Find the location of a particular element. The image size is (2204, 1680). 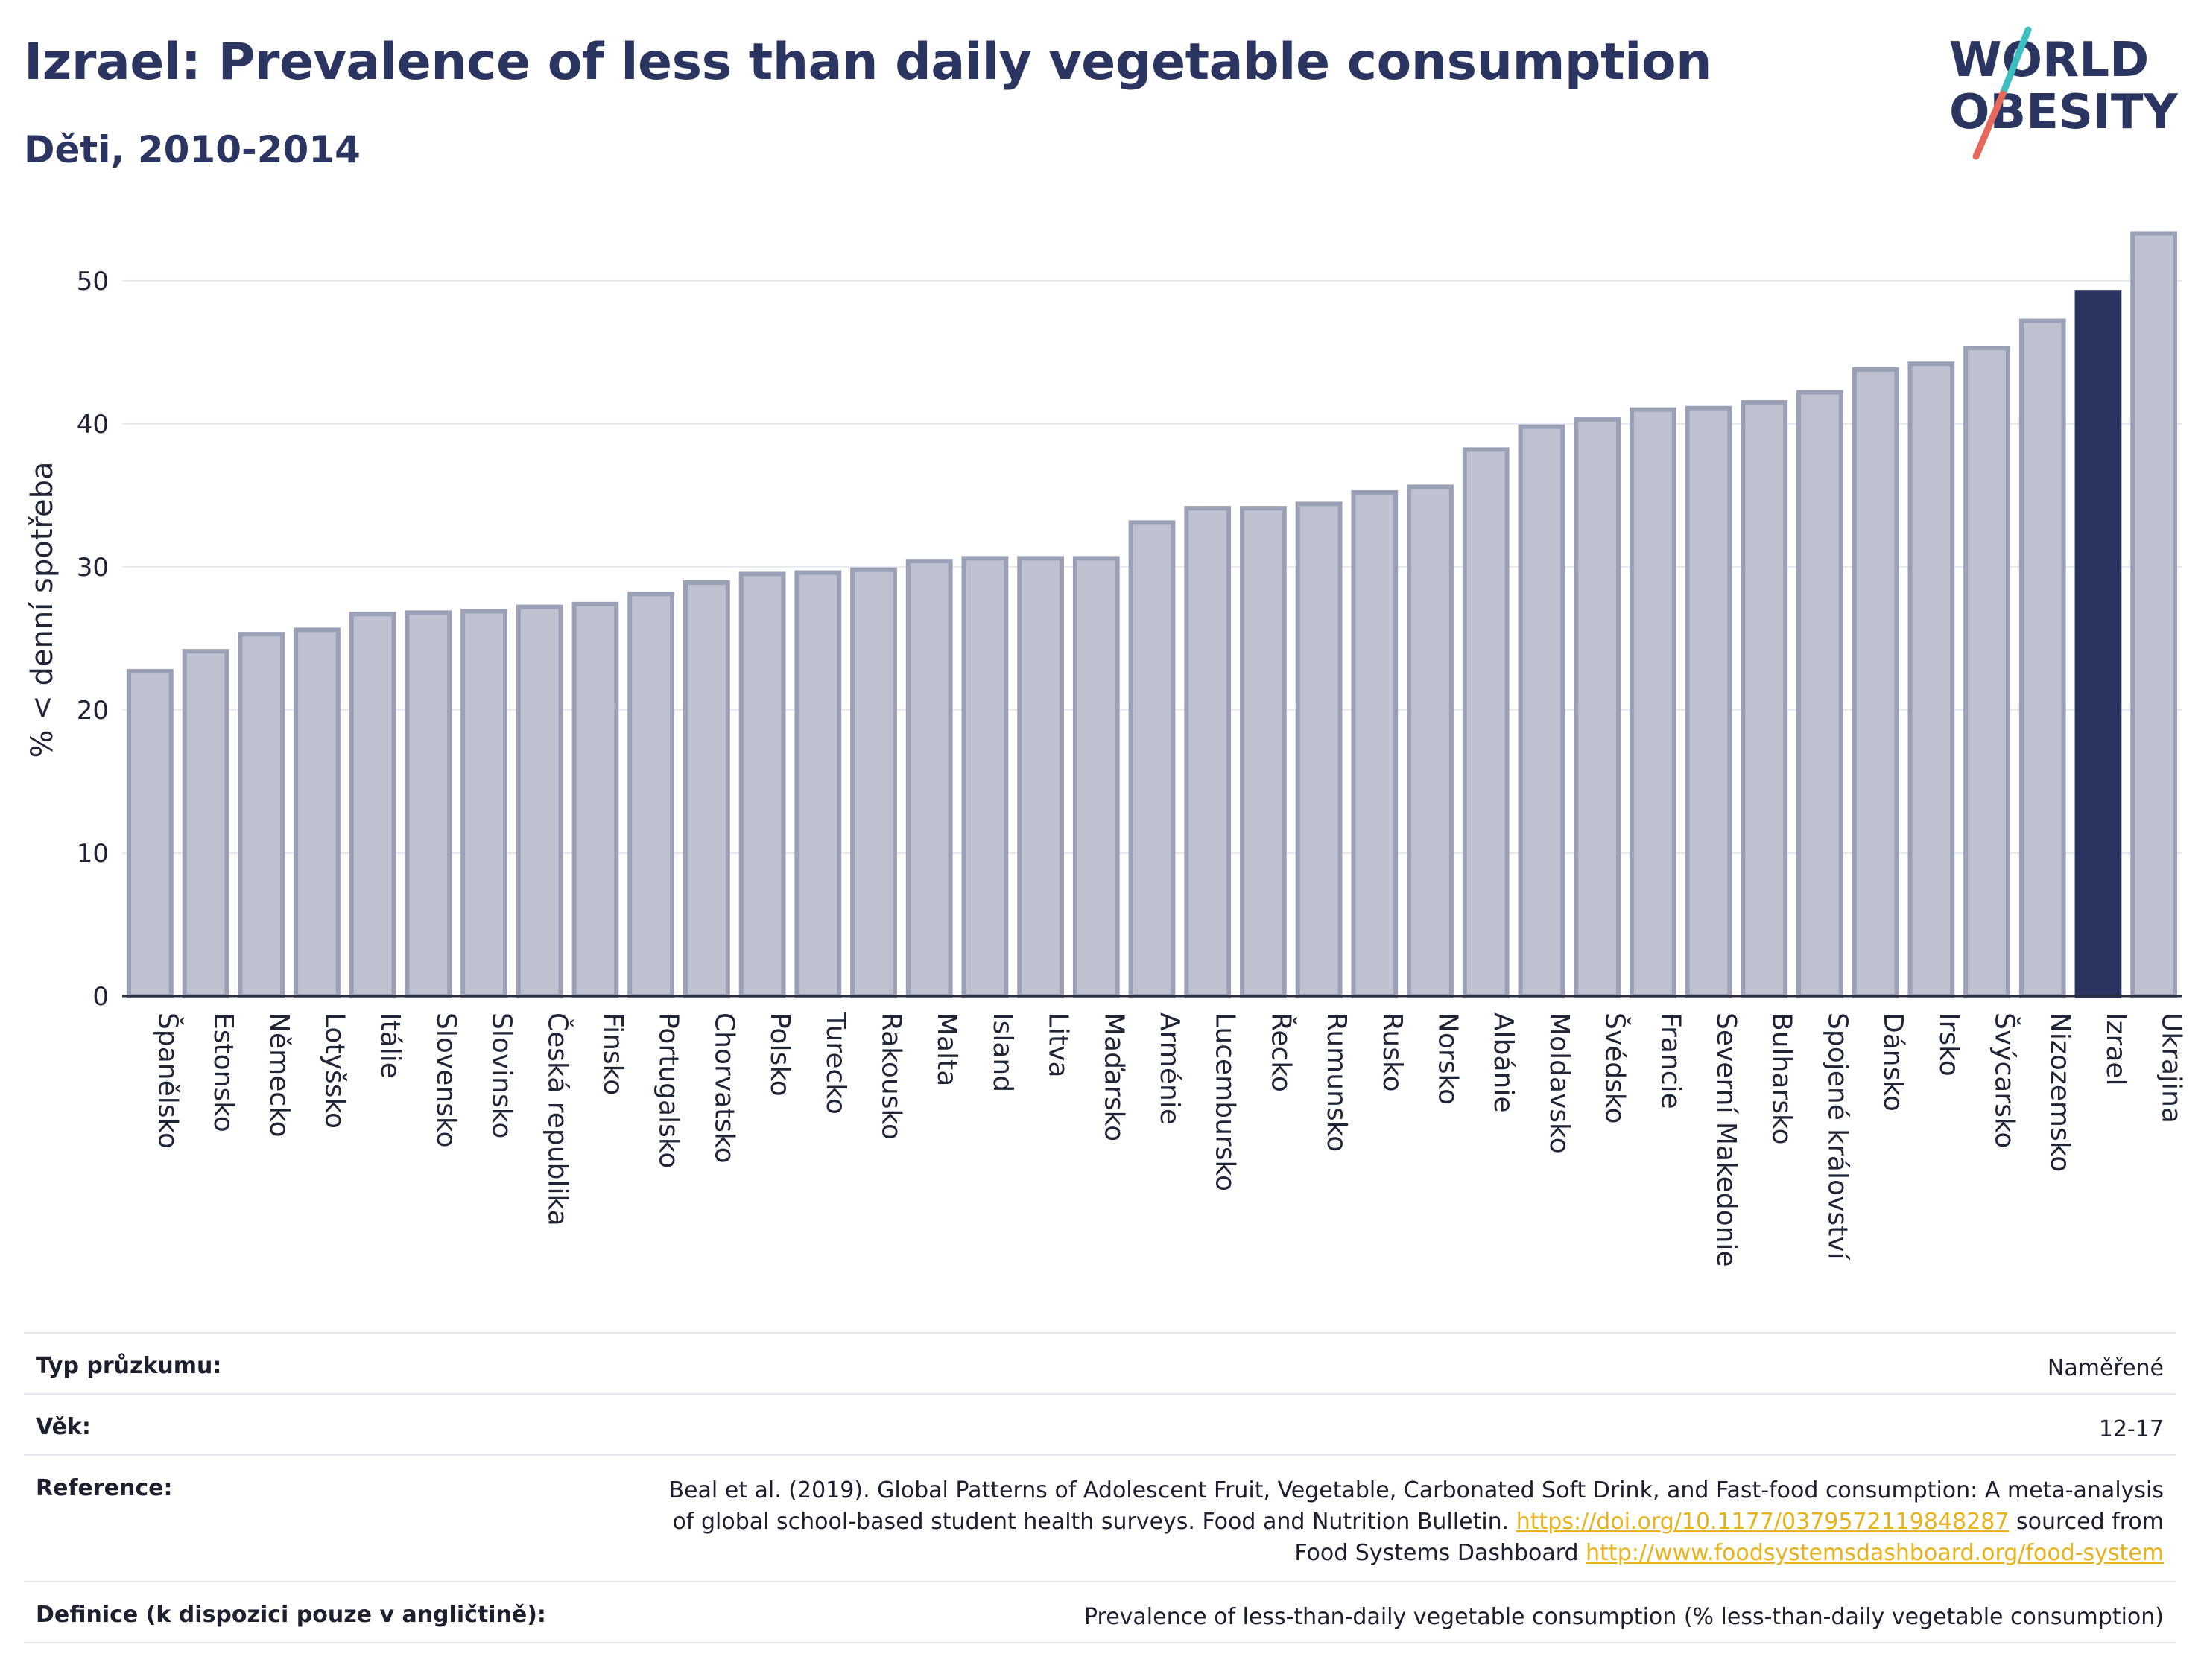

logo-text-world: WORLD is located at coordinates (2049, 60).